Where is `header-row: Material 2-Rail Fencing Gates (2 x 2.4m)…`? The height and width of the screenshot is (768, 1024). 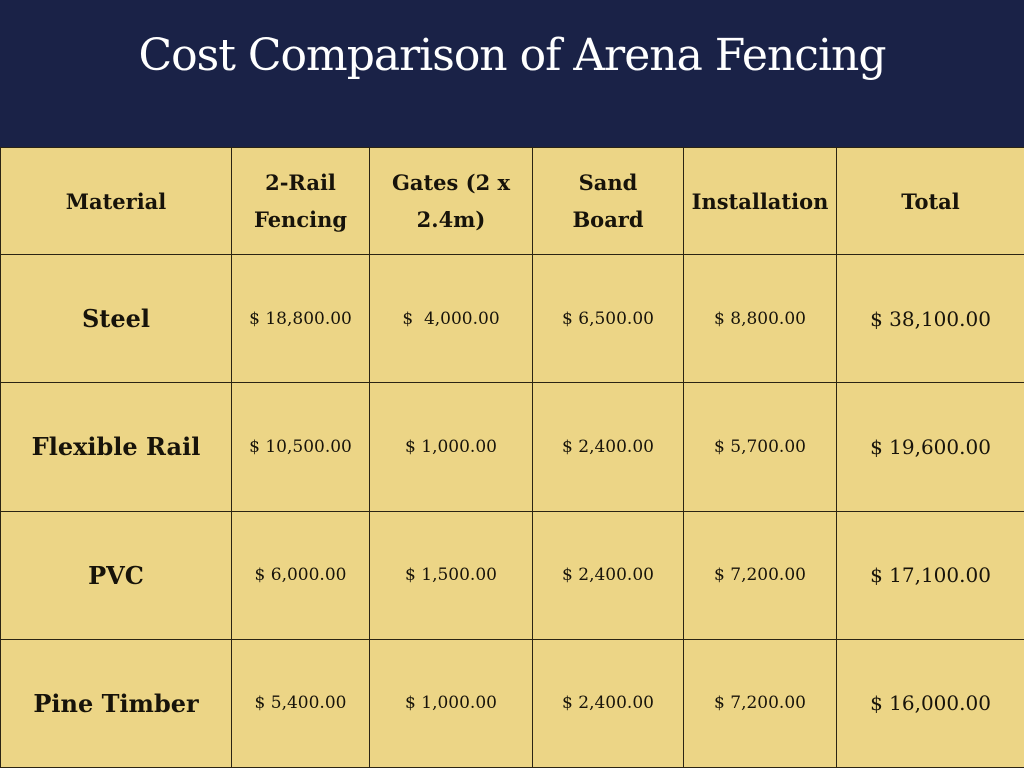
header-row: Material 2-Rail Fencing Gates (2 x 2.4m)… is located at coordinates (512, 201).